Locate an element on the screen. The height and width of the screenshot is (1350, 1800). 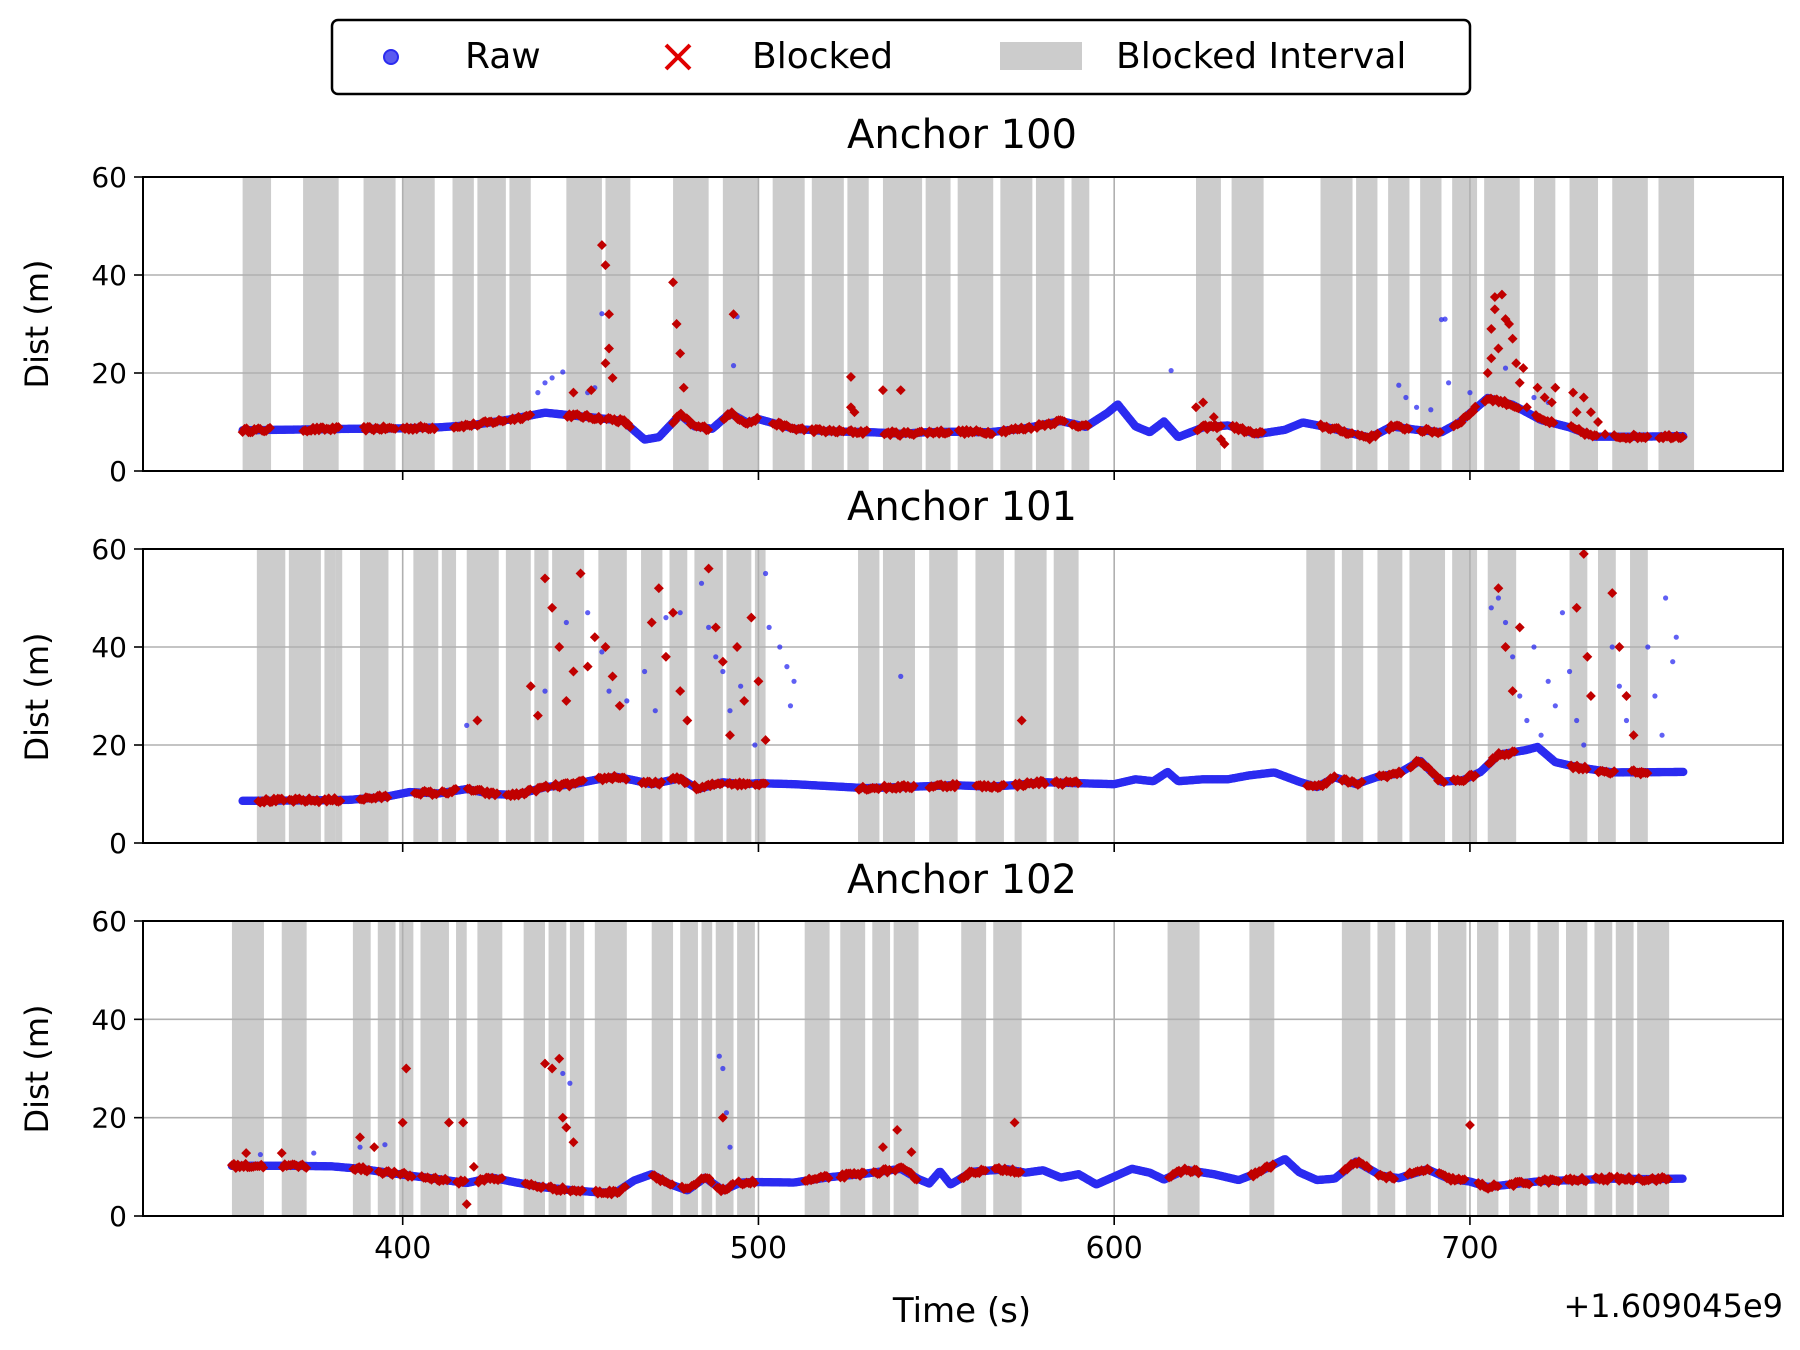
legend: Raw Blocked Blocked Interval is located at coordinates (901, 57).